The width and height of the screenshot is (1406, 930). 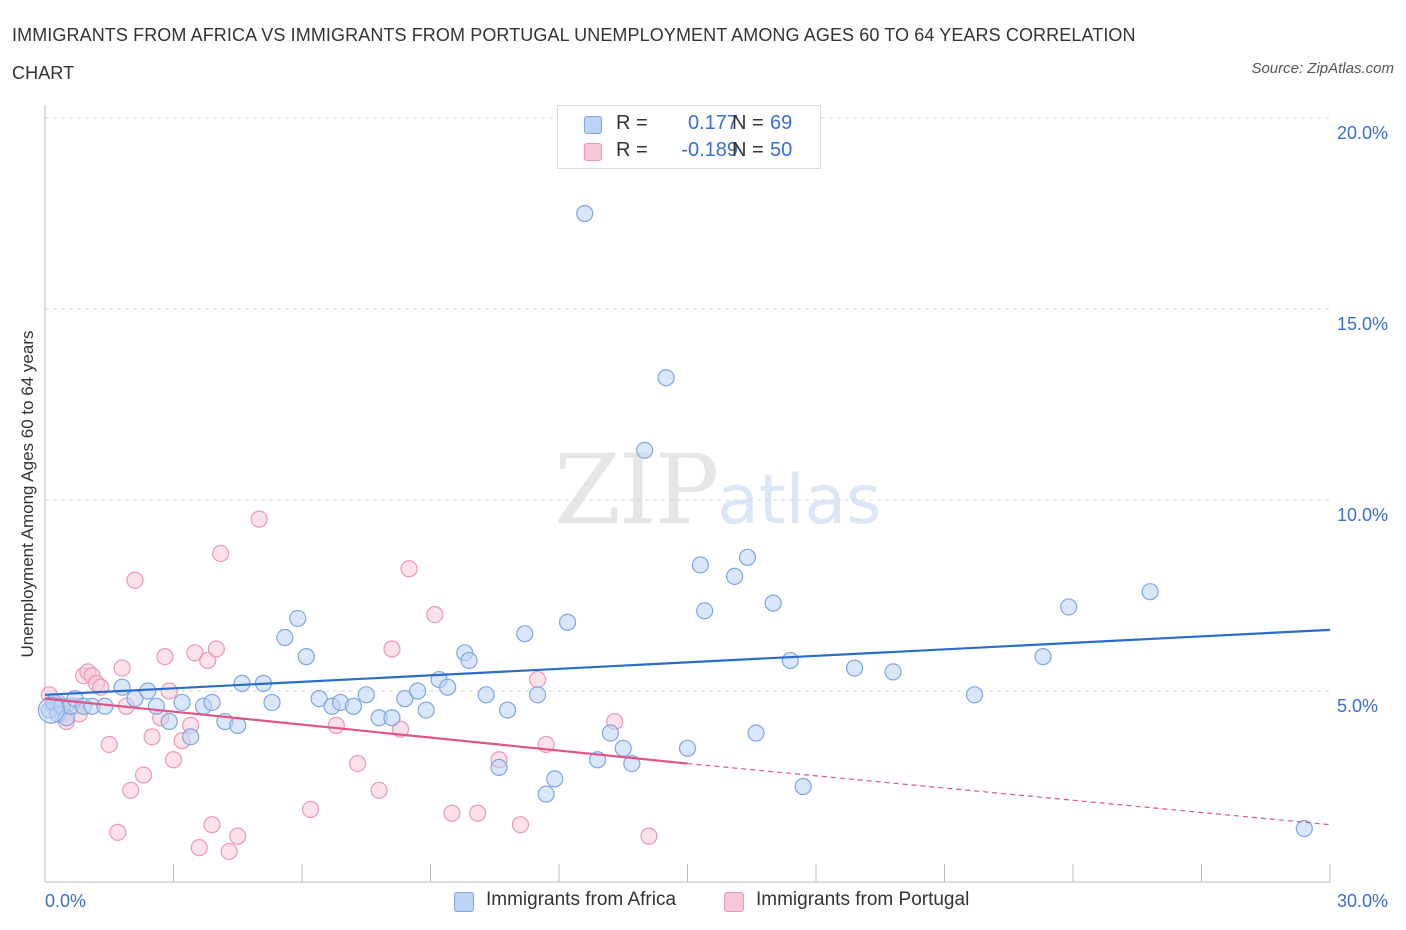 I want to click on bottom-legend-label-africa: Immigrants from Africa, so click(x=581, y=899).